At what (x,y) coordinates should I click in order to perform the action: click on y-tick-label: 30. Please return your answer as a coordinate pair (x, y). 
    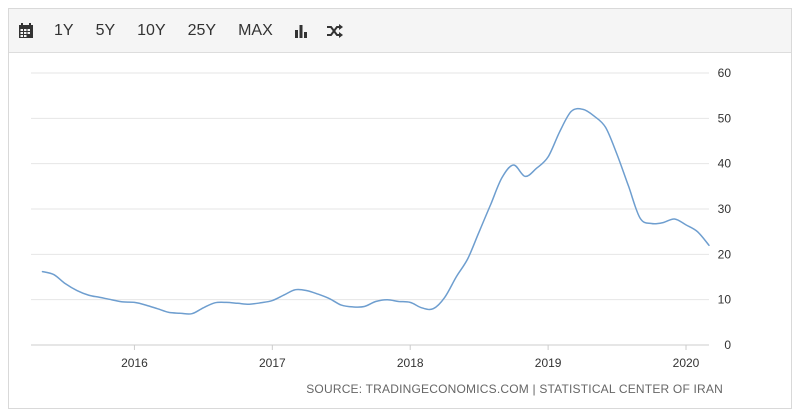
    Looking at the image, I should click on (725, 209).